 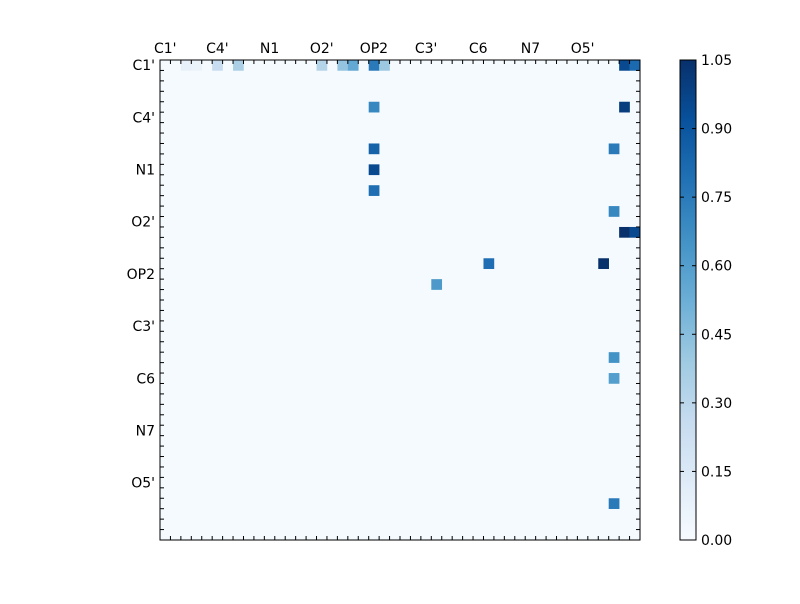 I want to click on x-tick-label: C1', so click(x=165, y=49).